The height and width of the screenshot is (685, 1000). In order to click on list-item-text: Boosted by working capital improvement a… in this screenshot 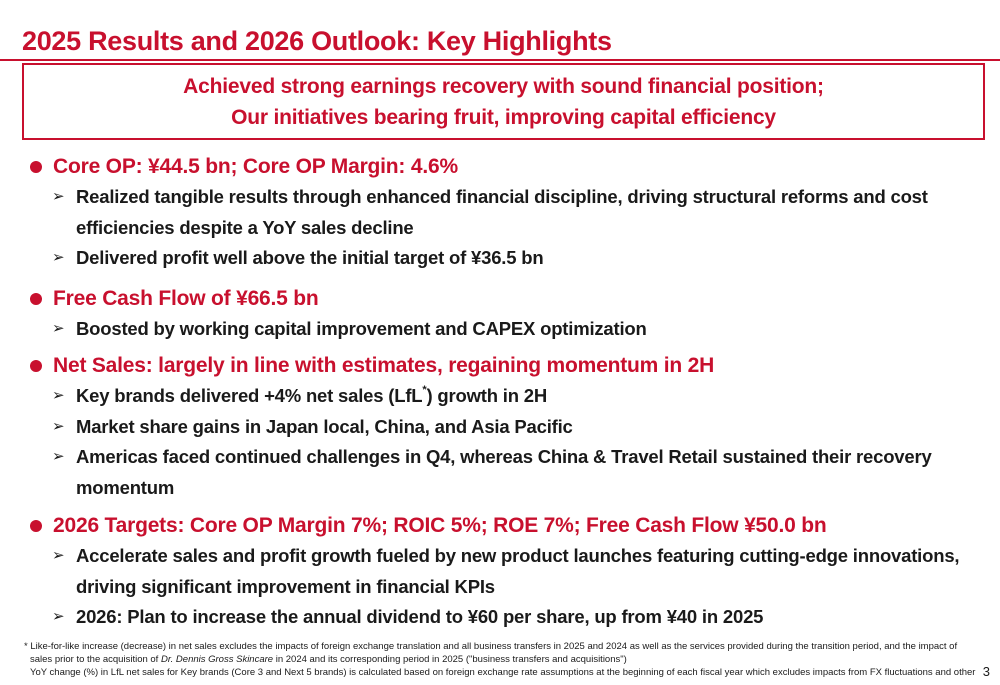, I will do `click(361, 328)`.